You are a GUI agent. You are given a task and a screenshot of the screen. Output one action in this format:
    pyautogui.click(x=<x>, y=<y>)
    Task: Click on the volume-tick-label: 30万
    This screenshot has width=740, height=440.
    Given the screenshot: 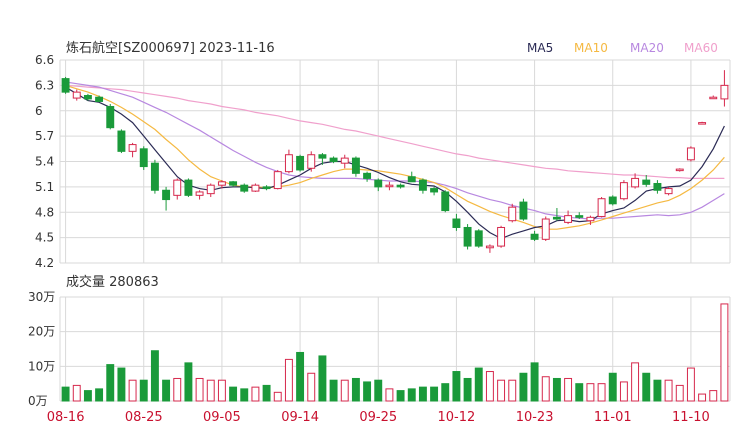 What is the action you would take?
    pyautogui.click(x=41, y=297)
    